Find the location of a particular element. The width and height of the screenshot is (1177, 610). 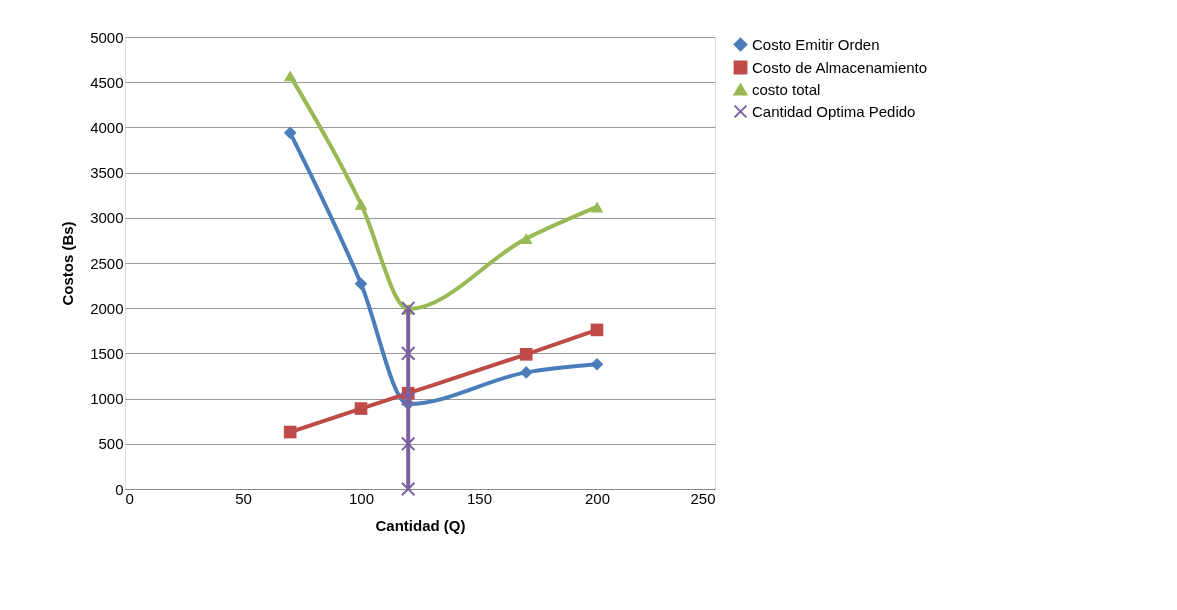

legend-label: Cantidad Optima Pedido is located at coordinates (834, 111).